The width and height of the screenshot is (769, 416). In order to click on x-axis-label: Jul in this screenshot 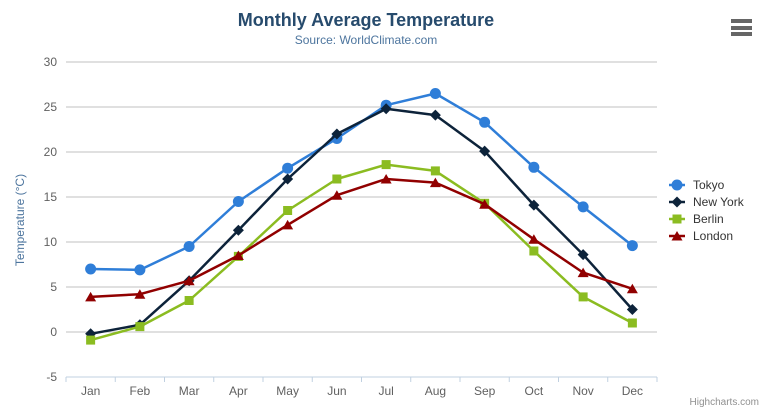, I will do `click(385, 391)`.